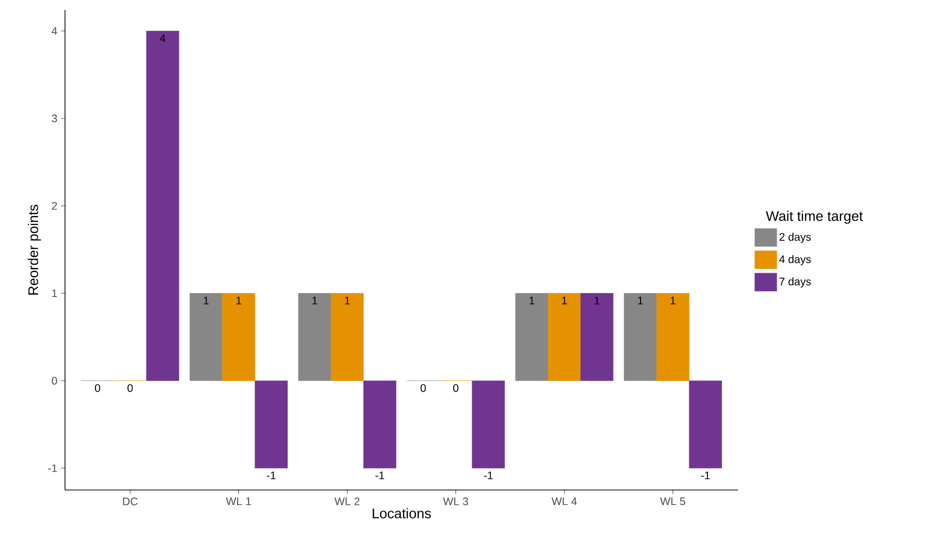  Describe the element at coordinates (795, 282) in the screenshot. I see `legend-label: 7 days` at that location.